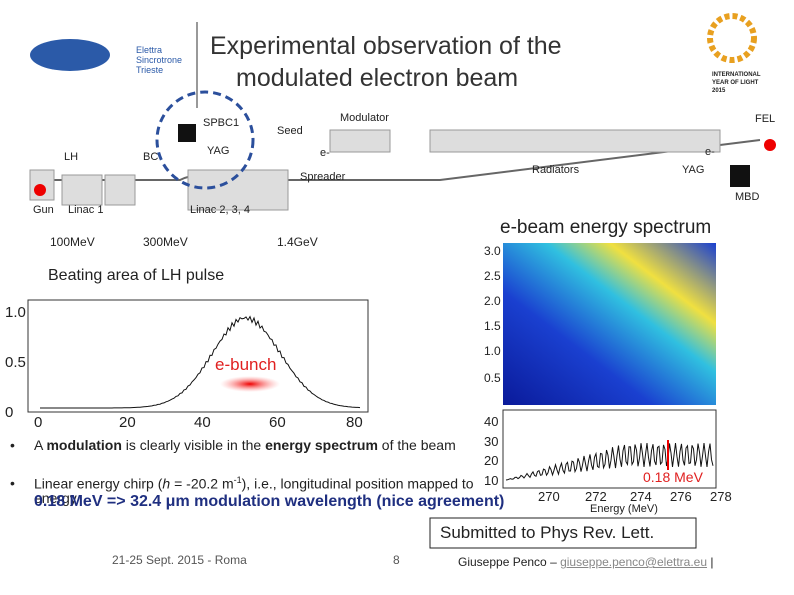 Image resolution: width=794 pixels, height=595 pixels. I want to click on y-tick-label: 3.0, so click(492, 251).